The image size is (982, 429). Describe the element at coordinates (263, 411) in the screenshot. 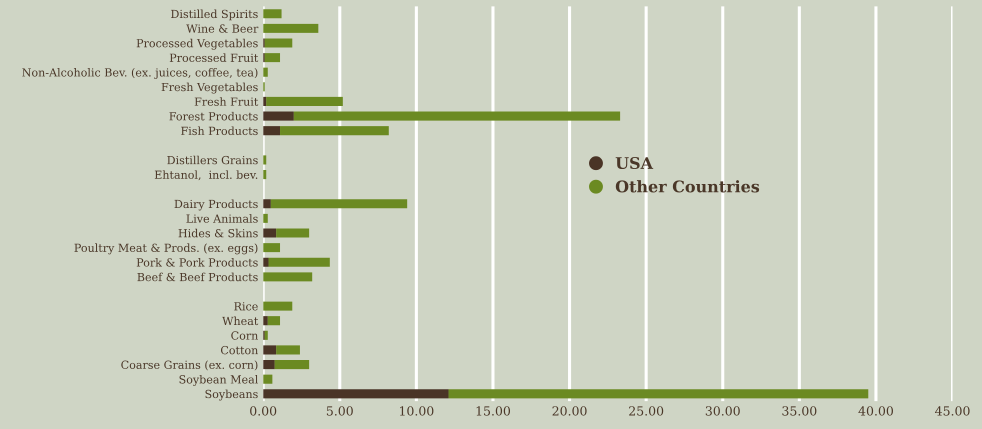

I see `x-tick-label: 0.00` at that location.